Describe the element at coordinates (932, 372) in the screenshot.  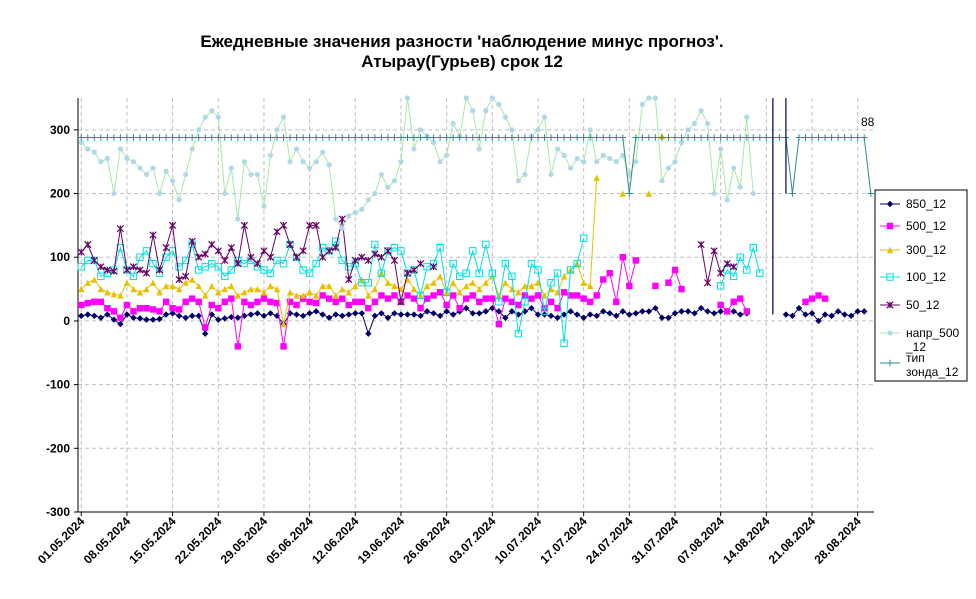
I see `legend-label: зонда_12` at that location.